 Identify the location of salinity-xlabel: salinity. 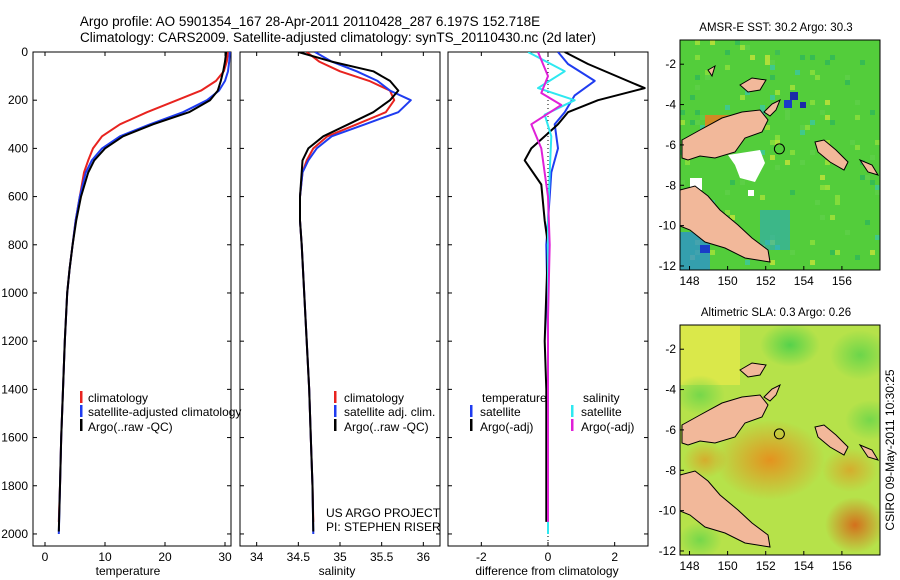
(337, 571).